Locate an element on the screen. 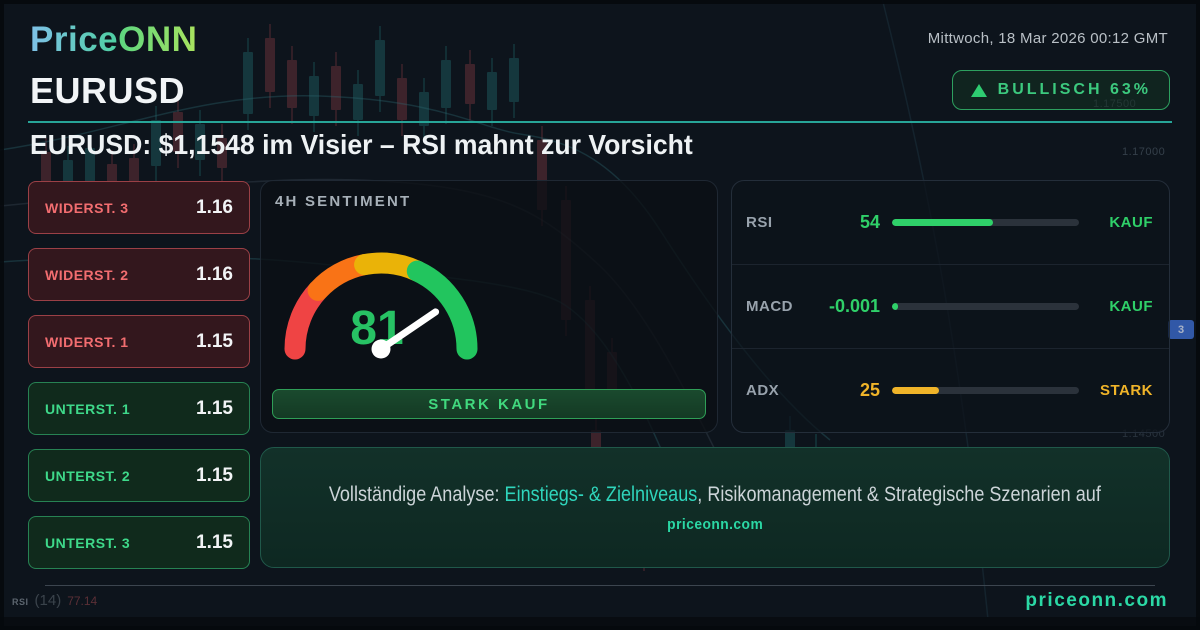 The width and height of the screenshot is (1200, 630). footer-chart-label: RSI (14) 77.14 is located at coordinates (54, 600).